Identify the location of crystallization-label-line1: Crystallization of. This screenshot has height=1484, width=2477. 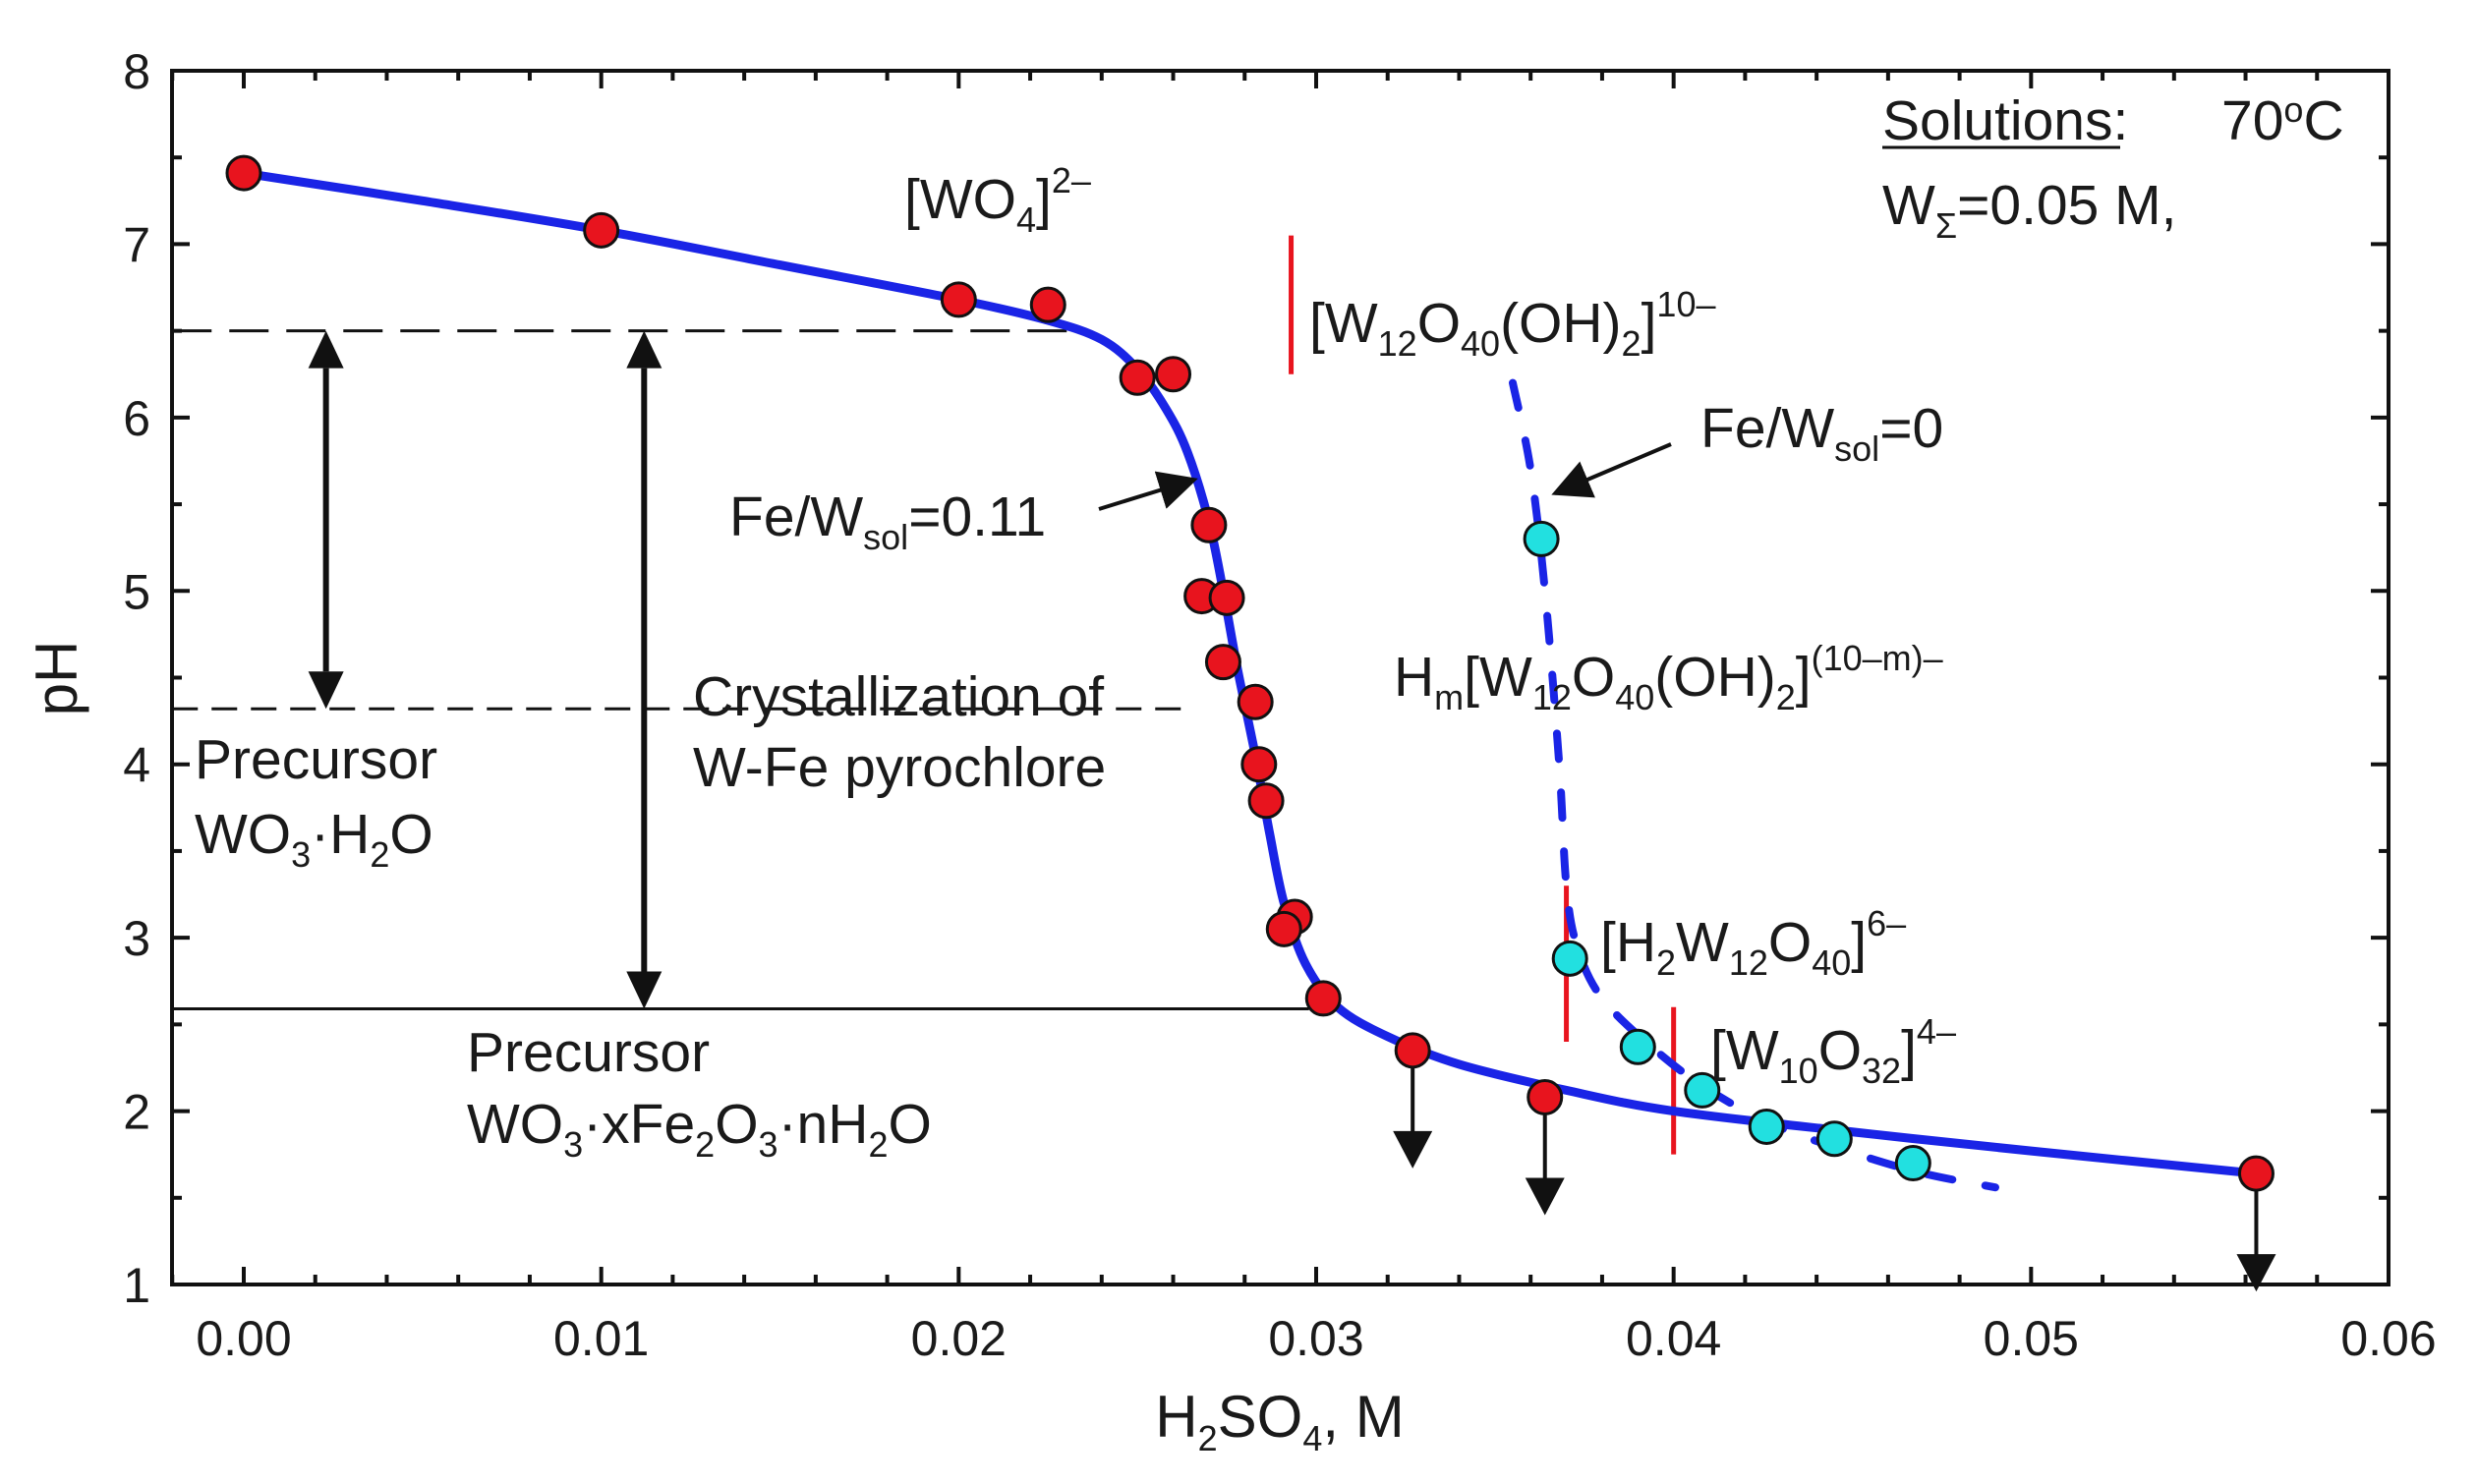
(898, 696).